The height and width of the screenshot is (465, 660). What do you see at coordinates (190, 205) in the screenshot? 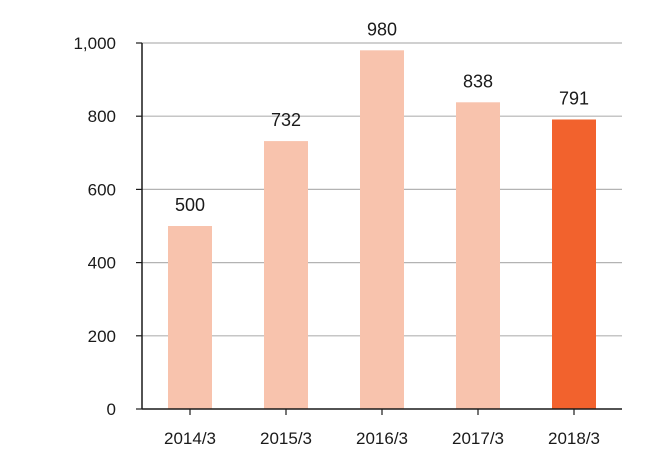
I see `data-label: 500` at bounding box center [190, 205].